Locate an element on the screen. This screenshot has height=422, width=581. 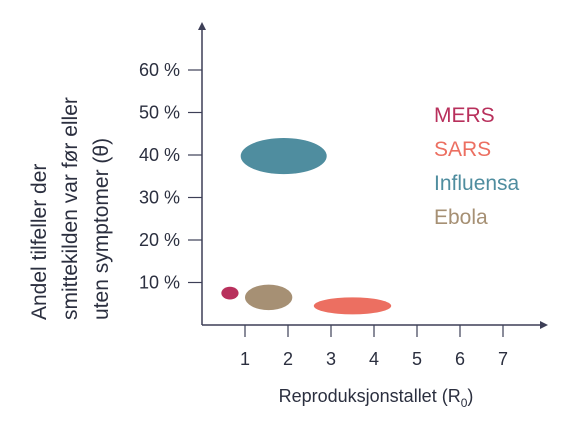
y-tick-label: 50 % is located at coordinates (159, 113).